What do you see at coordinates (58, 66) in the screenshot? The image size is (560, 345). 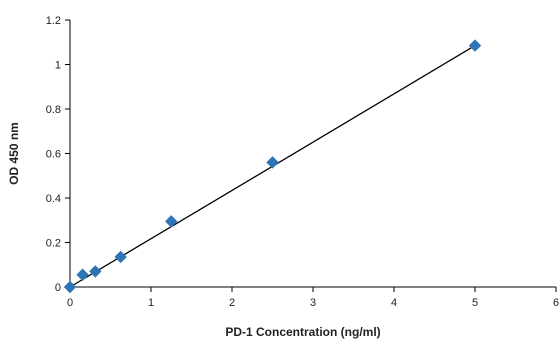 I see `y-tick-label: 1` at bounding box center [58, 66].